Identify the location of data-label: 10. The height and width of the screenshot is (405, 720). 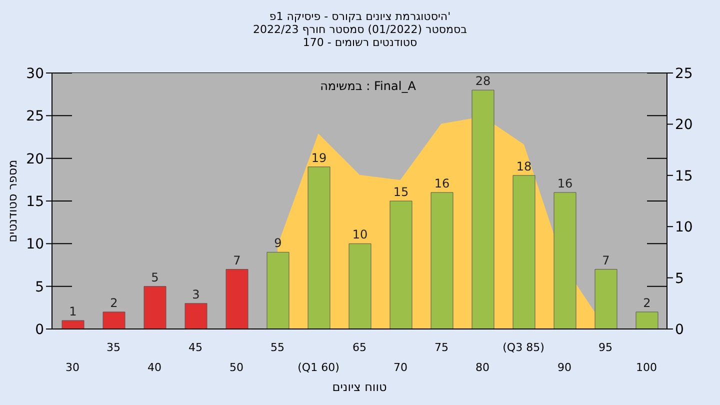
(360, 235).